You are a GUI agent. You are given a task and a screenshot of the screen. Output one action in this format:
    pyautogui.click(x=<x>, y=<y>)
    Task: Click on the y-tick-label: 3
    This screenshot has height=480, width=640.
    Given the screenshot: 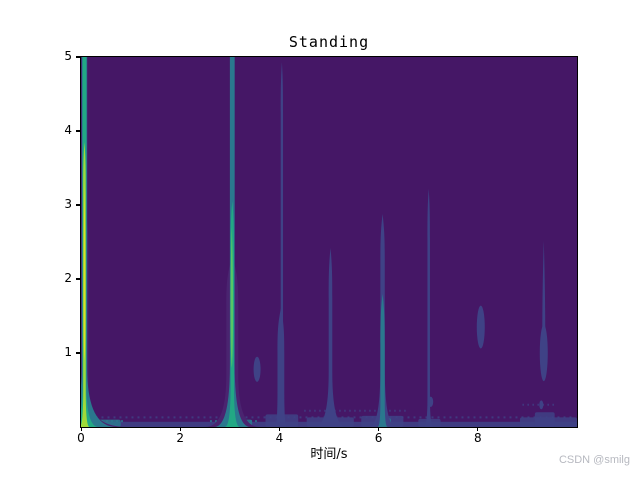 What is the action you would take?
    pyautogui.click(x=68, y=204)
    